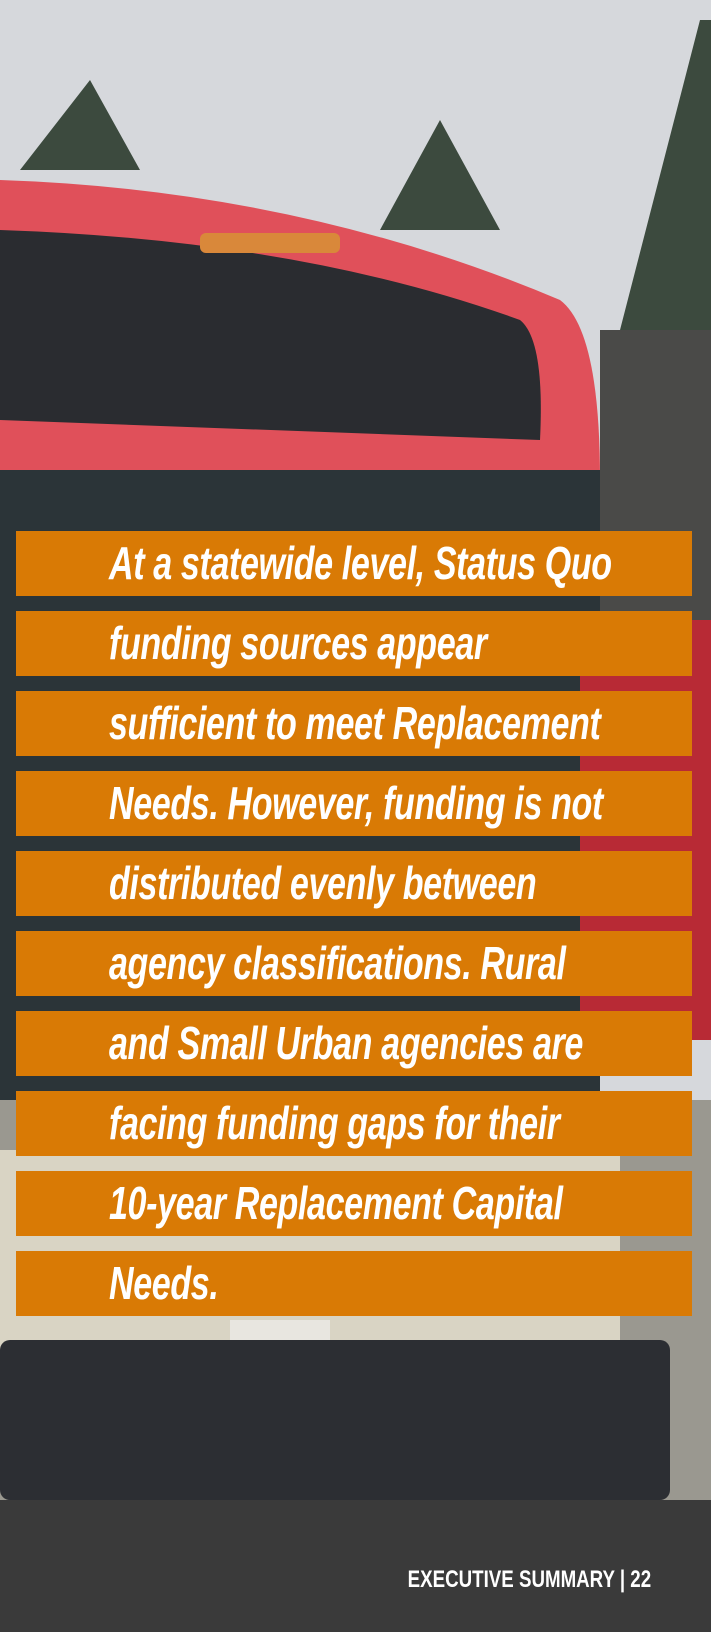 The height and width of the screenshot is (1632, 711). What do you see at coordinates (335, 1420) in the screenshot?
I see `bumper` at bounding box center [335, 1420].